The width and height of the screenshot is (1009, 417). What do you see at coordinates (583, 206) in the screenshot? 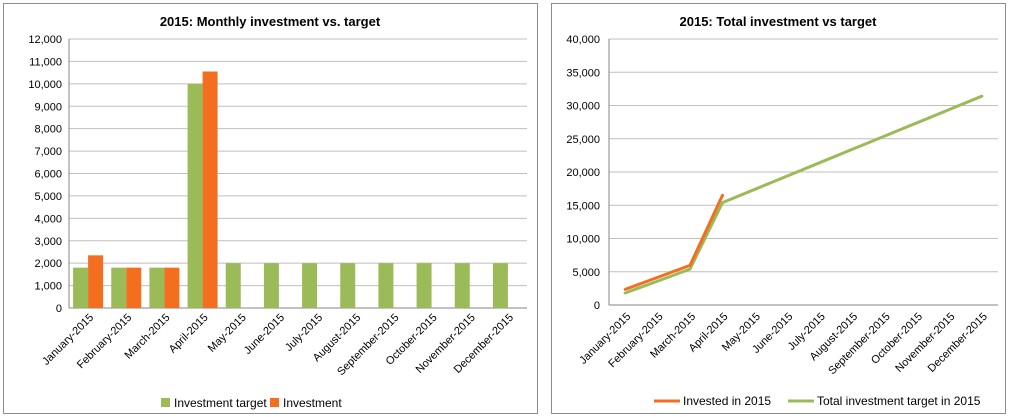
I see `y-tick-label: 15,000` at bounding box center [583, 206].